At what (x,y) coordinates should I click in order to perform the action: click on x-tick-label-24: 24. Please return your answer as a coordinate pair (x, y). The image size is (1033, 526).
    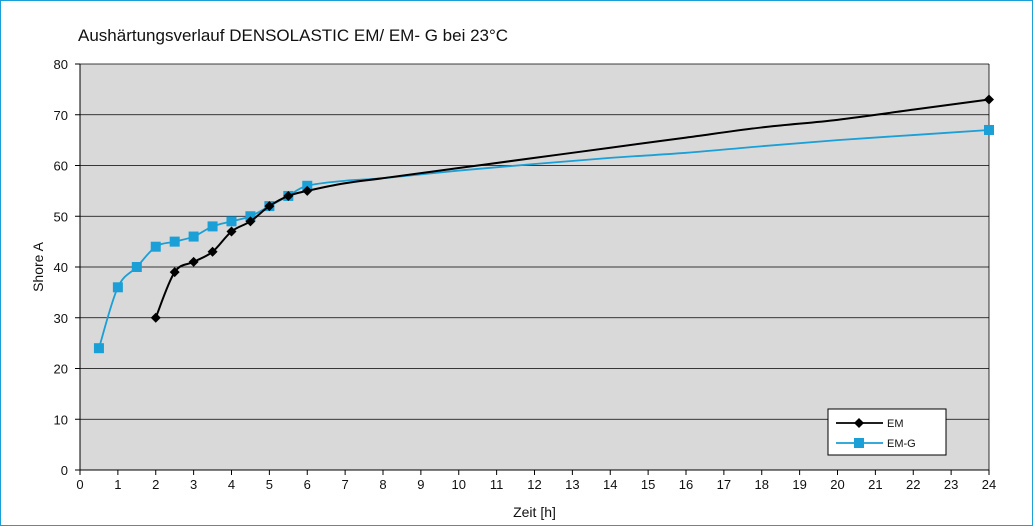
    Looking at the image, I should click on (989, 484).